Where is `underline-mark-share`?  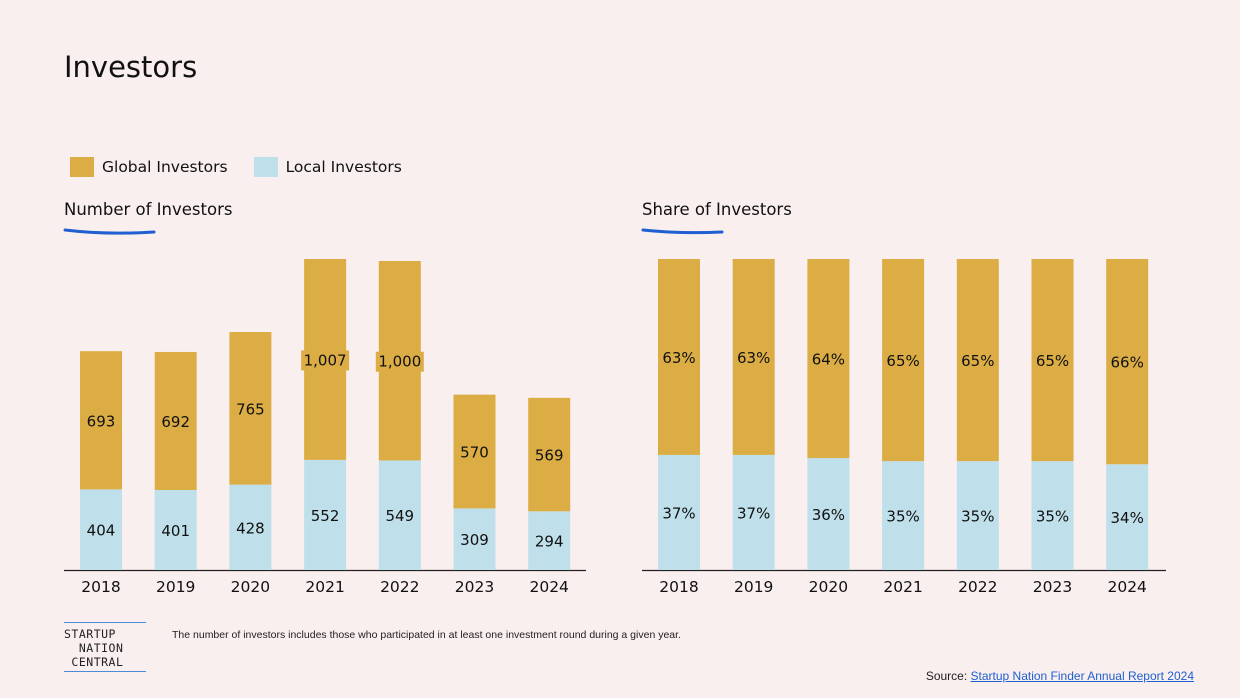
underline-mark-share is located at coordinates (682, 231).